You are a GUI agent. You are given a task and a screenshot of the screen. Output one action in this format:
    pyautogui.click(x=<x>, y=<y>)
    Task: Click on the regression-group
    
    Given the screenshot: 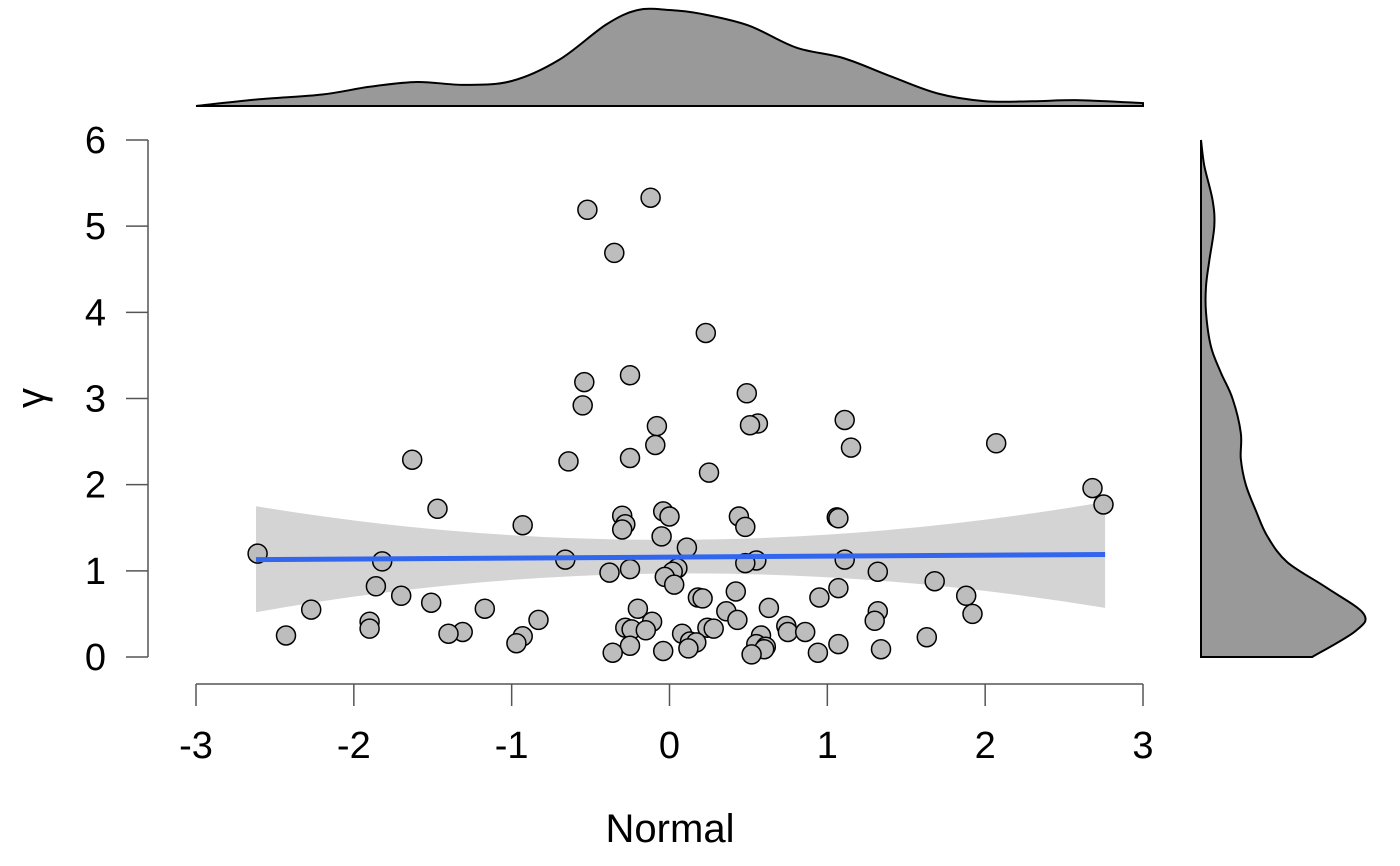 What is the action you would take?
    pyautogui.click(x=680, y=557)
    